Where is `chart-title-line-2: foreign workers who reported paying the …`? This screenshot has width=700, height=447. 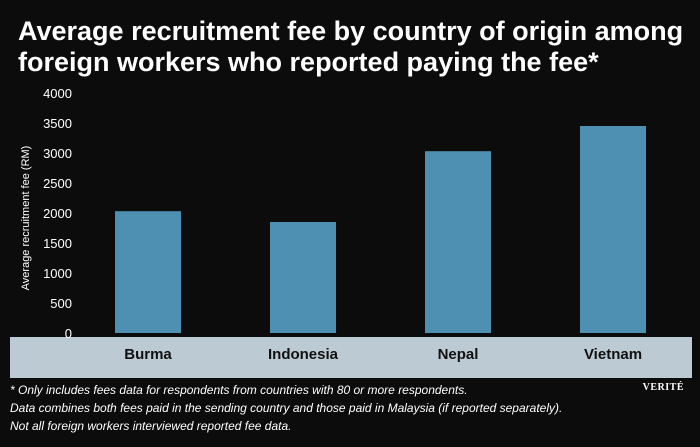
chart-title-line-2: foreign workers who reported paying the … is located at coordinates (308, 62).